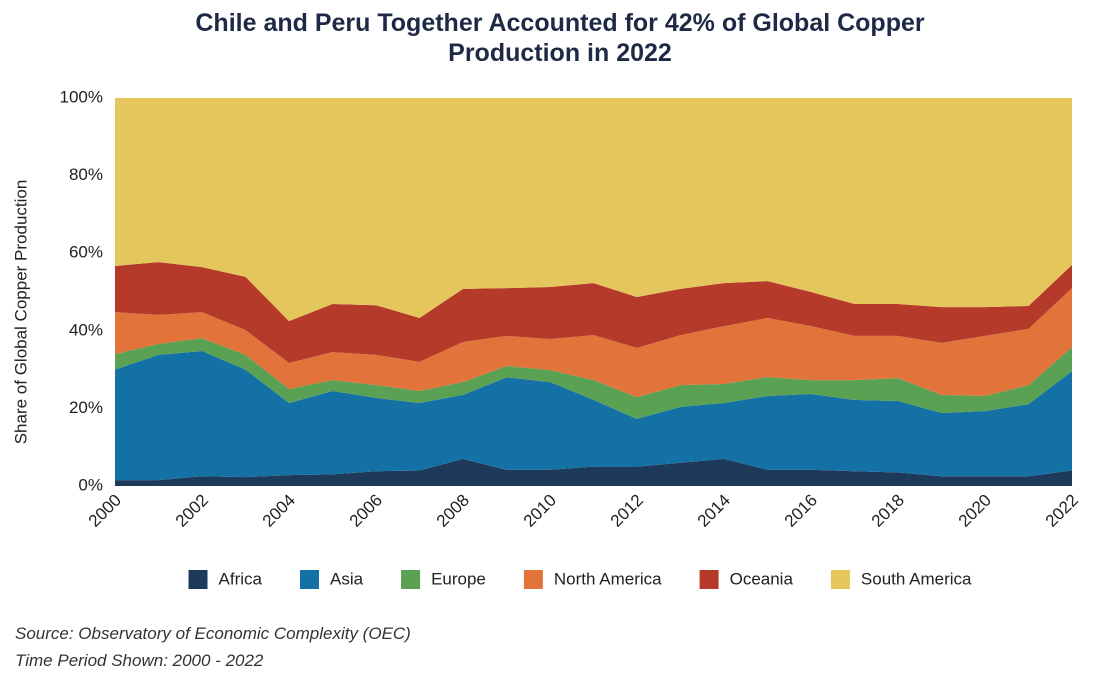 The image size is (1119, 674). What do you see at coordinates (540, 511) in the screenshot?
I see `x-tick-label: 2010` at bounding box center [540, 511].